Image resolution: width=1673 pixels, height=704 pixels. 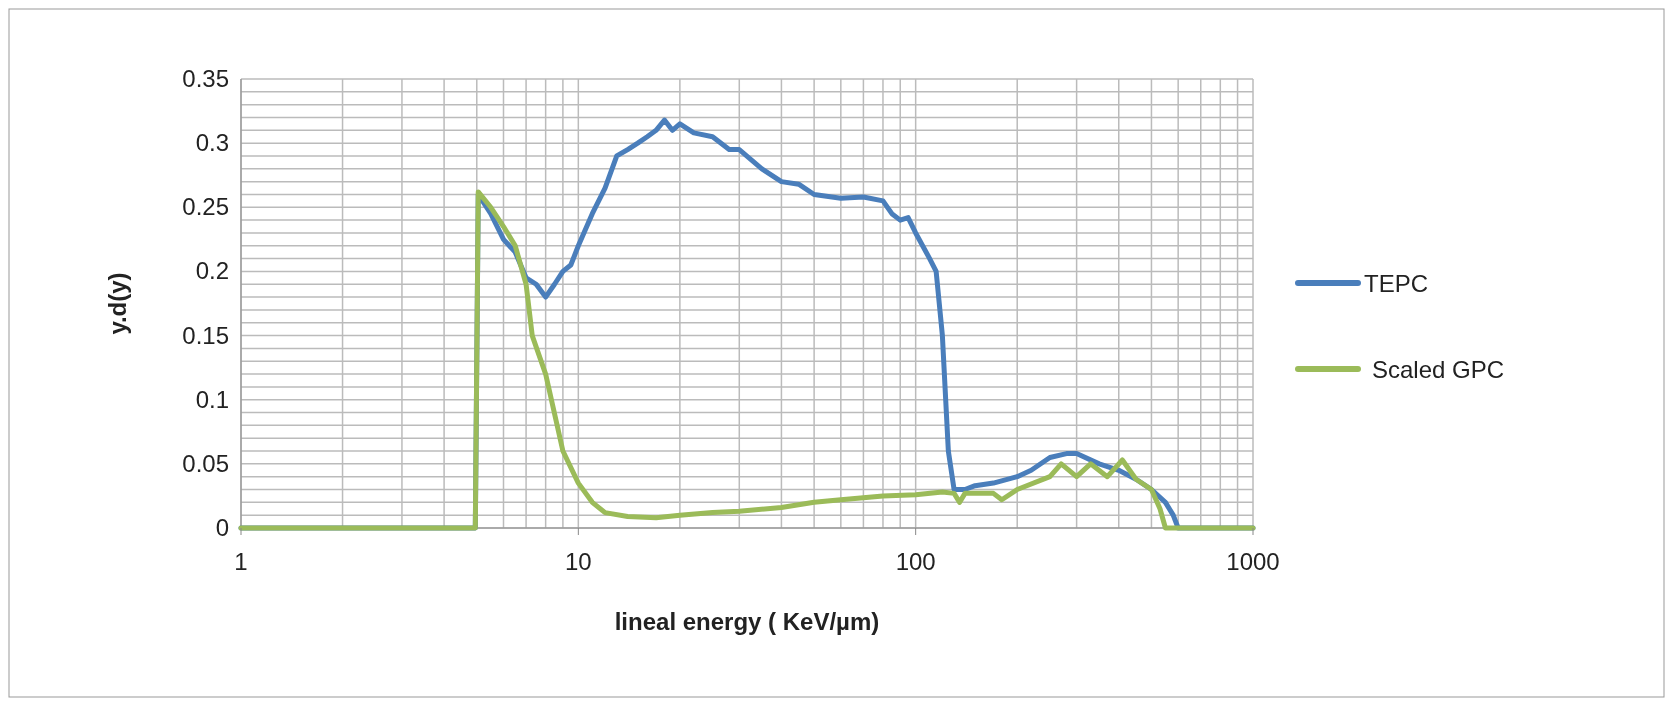 I want to click on y-axis-title: y.d(y), so click(x=117, y=303).